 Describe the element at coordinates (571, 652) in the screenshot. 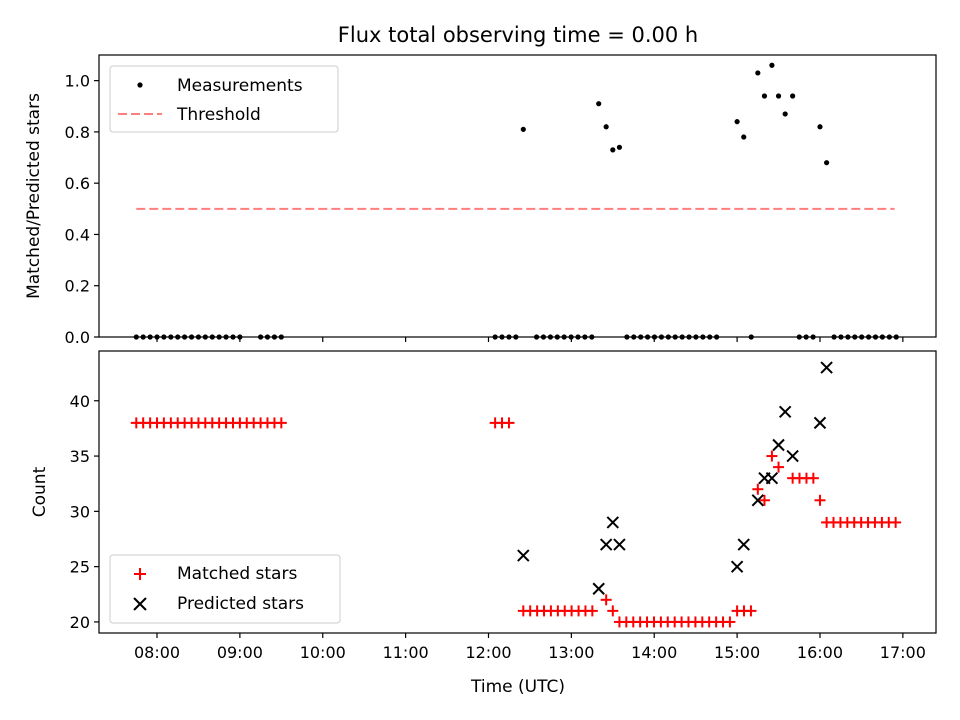

I see `x-tick-label: 13:00` at that location.